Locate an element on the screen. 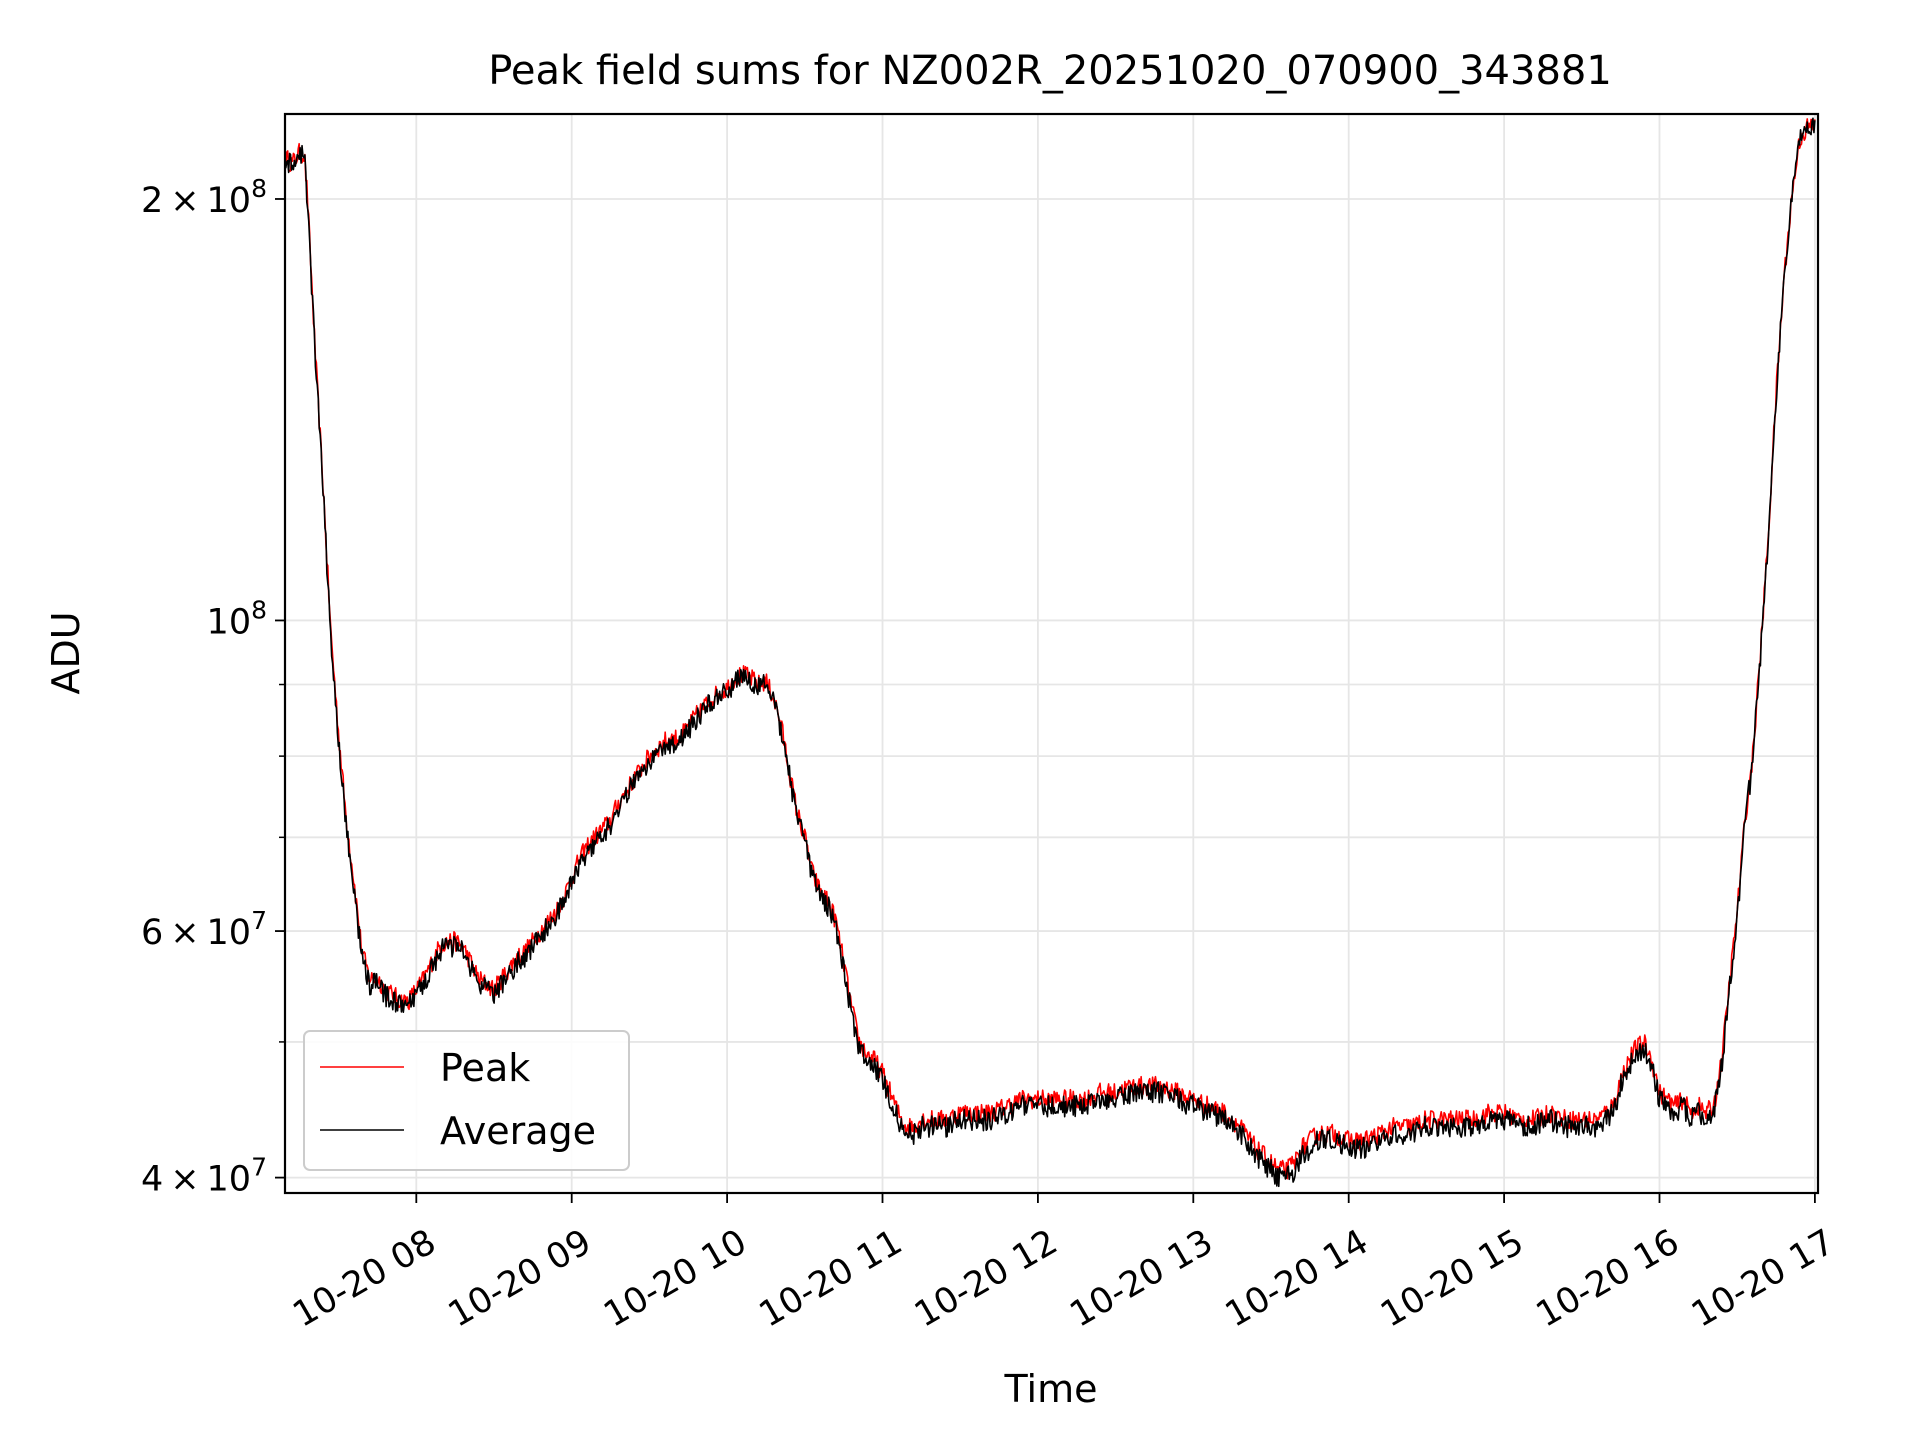  legend: Peak Average is located at coordinates (466, 1100).